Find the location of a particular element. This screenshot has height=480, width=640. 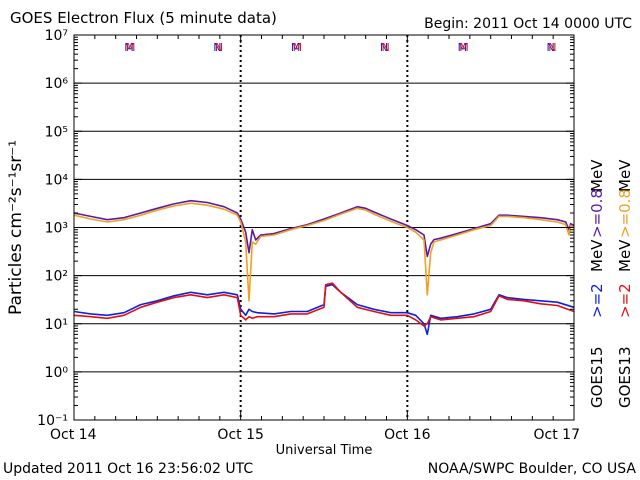

y-tick-label: 10⁴ is located at coordinates (57, 180).